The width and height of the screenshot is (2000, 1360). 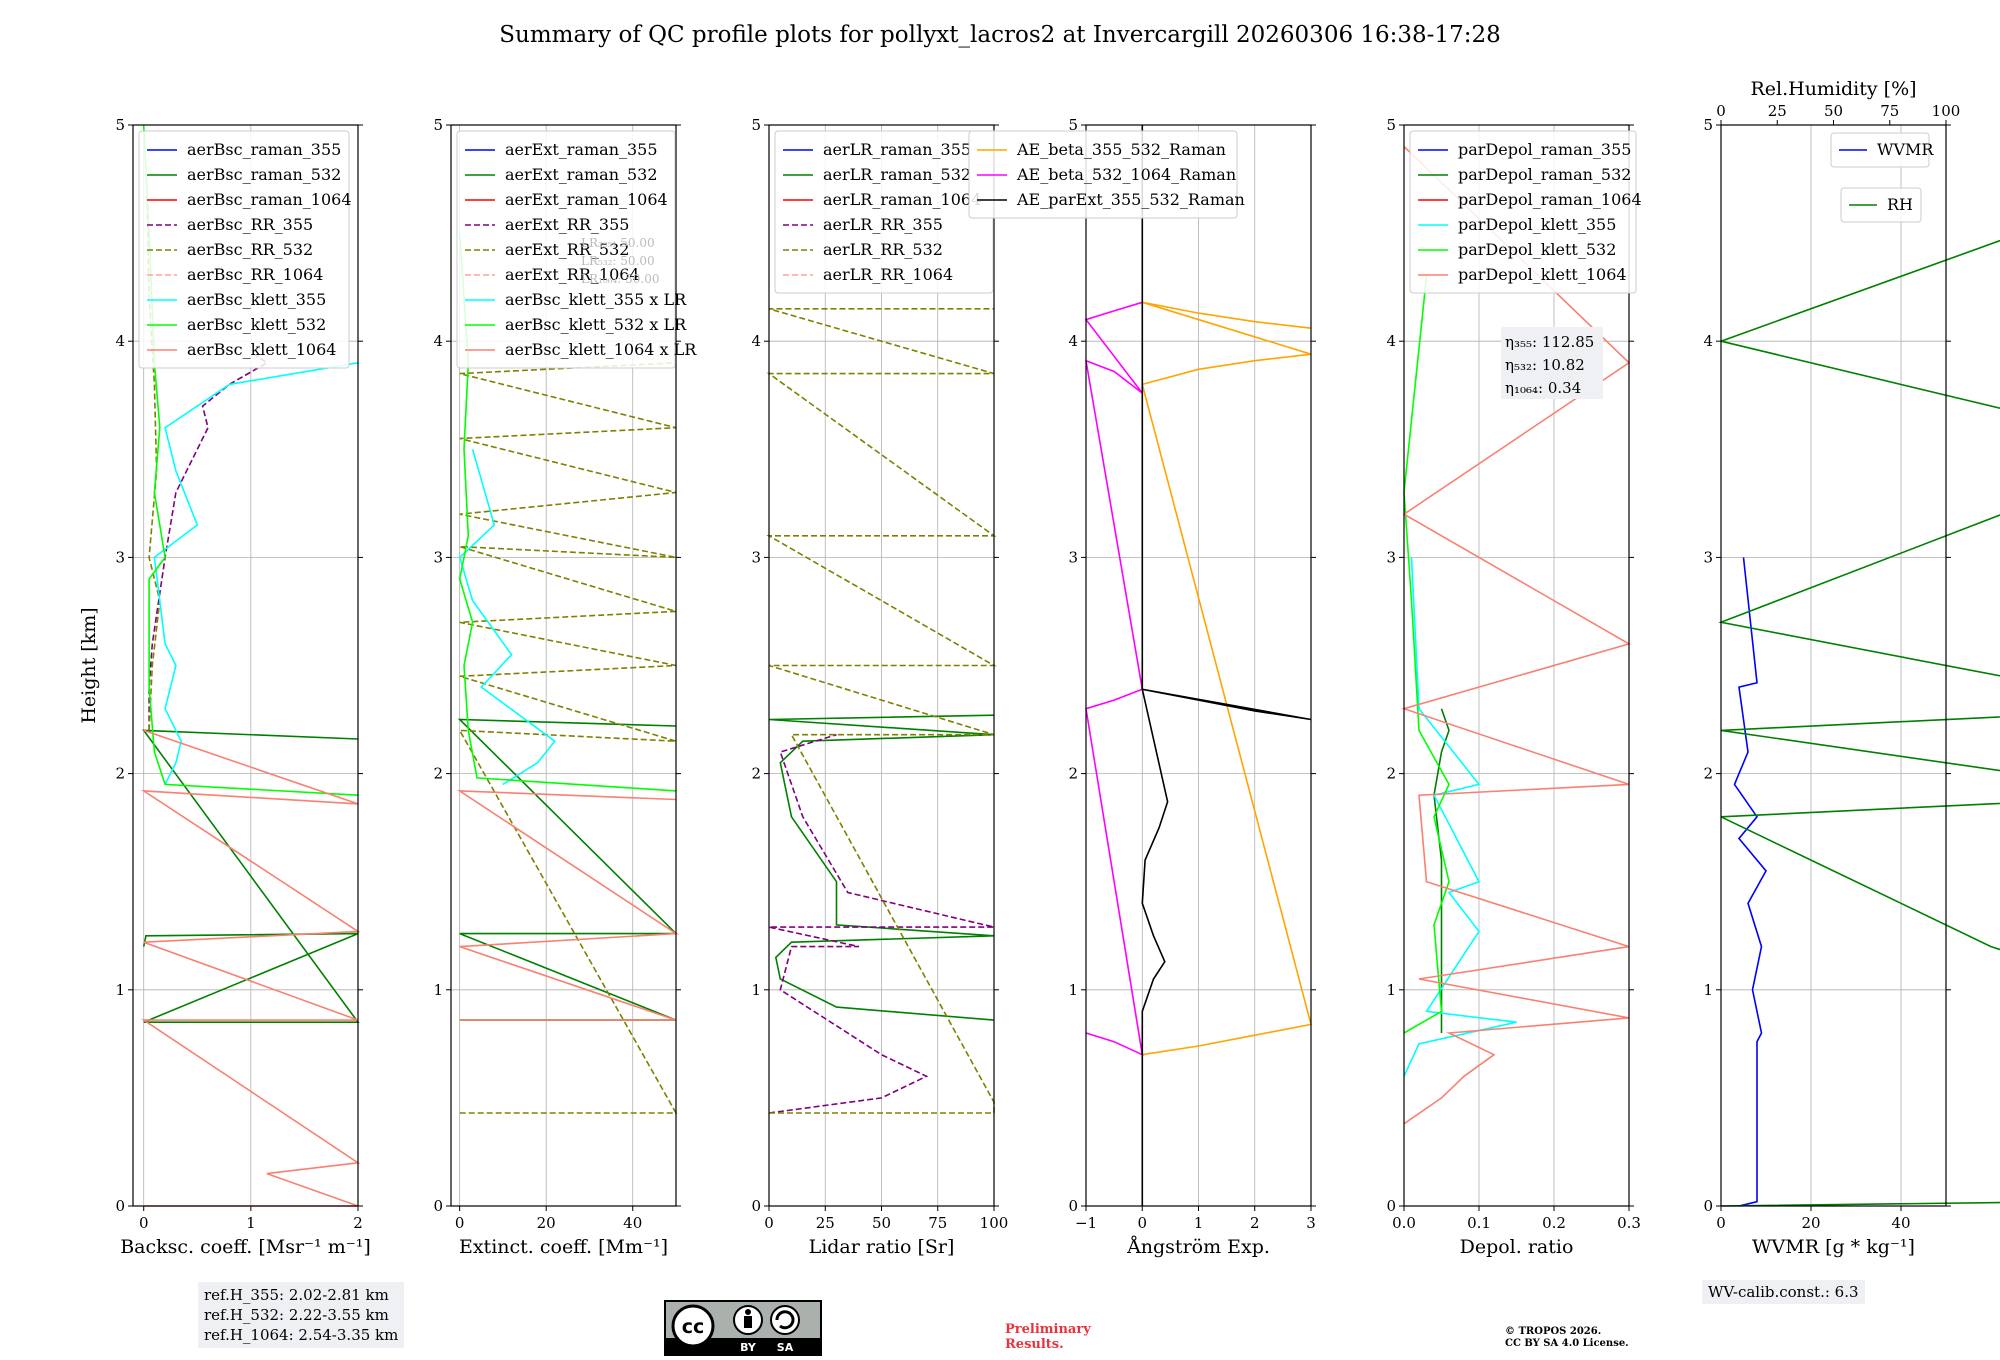 I want to click on legend-label: aerBsc_klett_1064 x LR, so click(x=601, y=349).